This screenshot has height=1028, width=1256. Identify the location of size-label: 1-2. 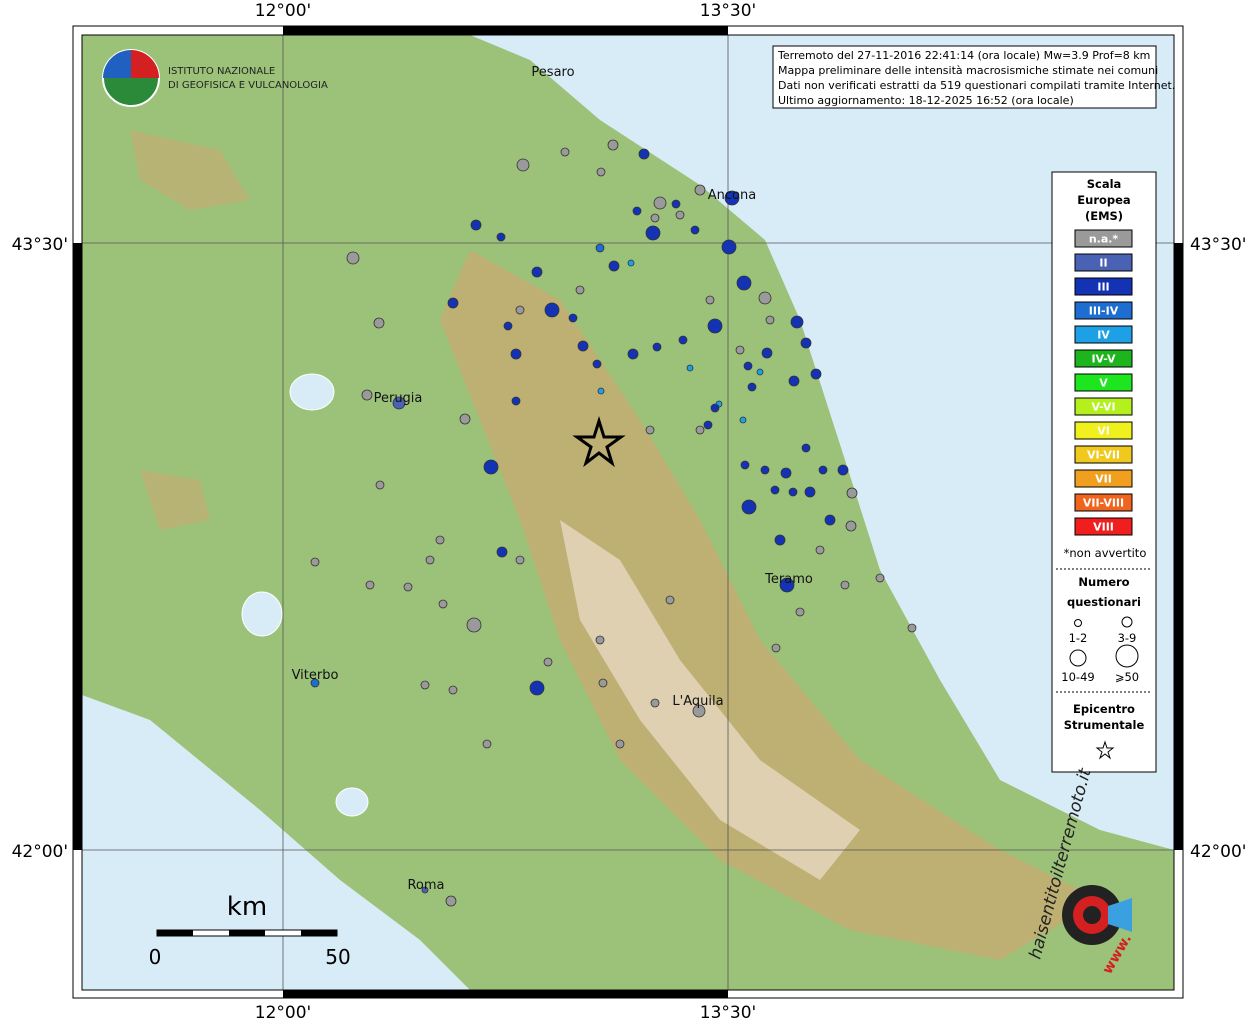
(1078, 638).